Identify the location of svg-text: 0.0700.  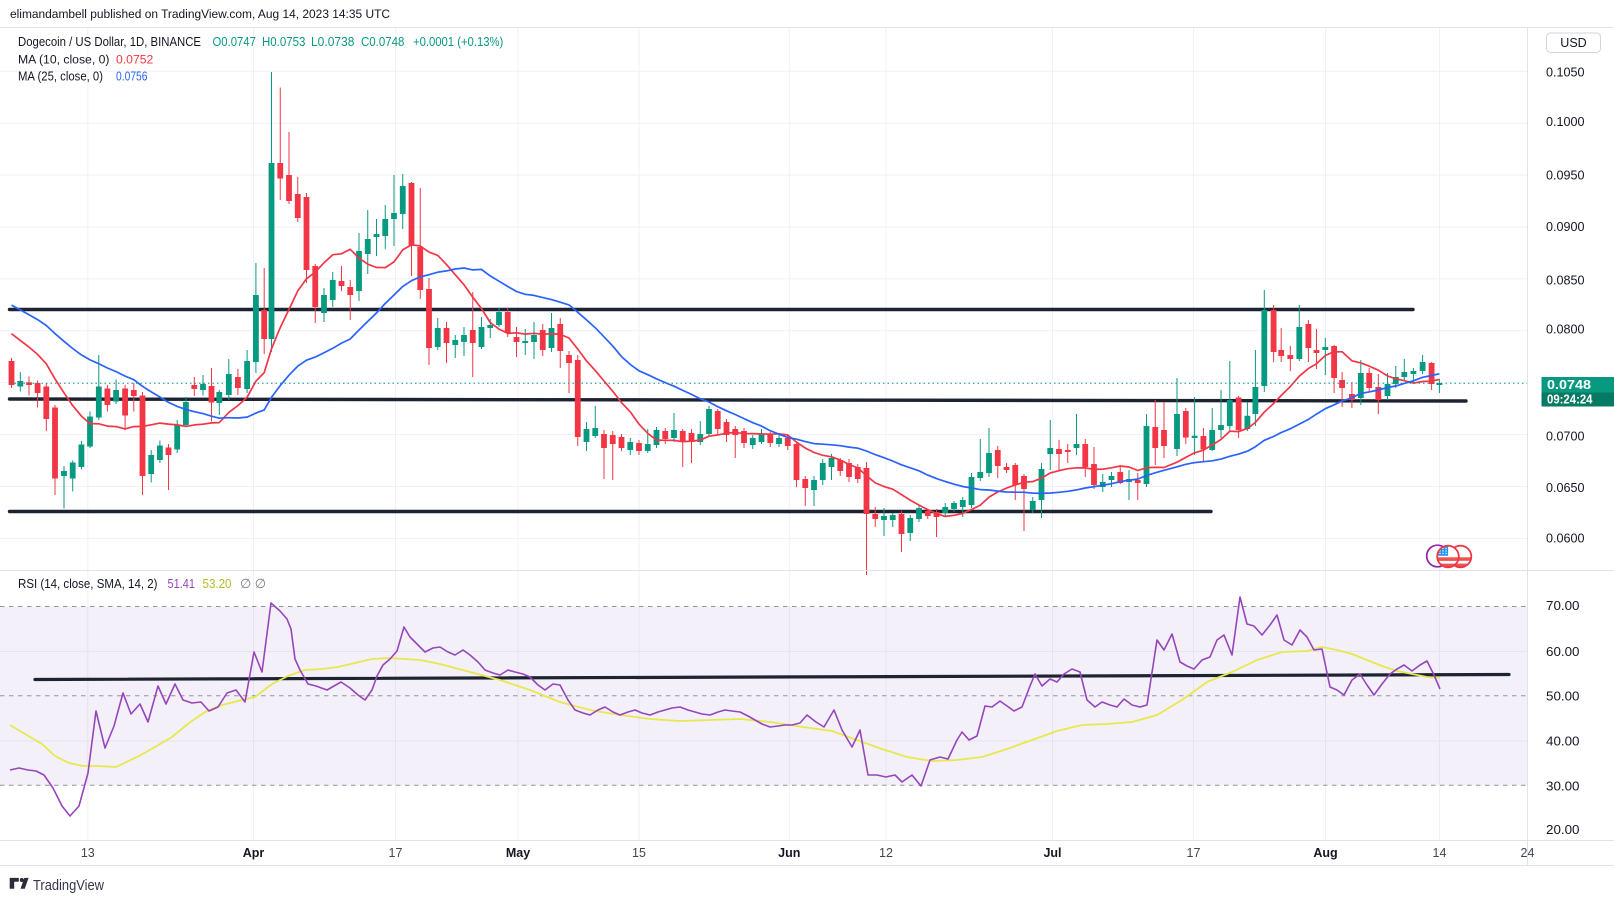
(1565, 436).